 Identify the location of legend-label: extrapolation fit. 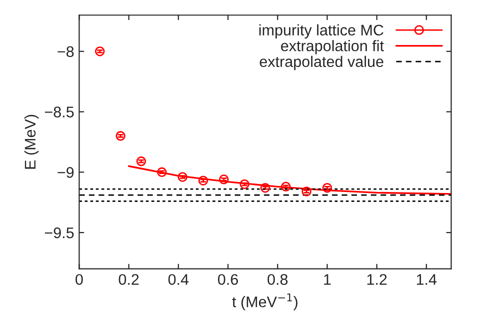
(332, 47).